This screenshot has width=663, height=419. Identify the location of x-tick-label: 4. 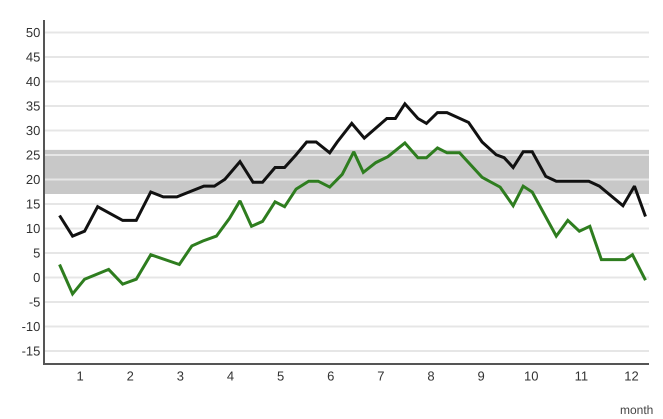
(230, 376).